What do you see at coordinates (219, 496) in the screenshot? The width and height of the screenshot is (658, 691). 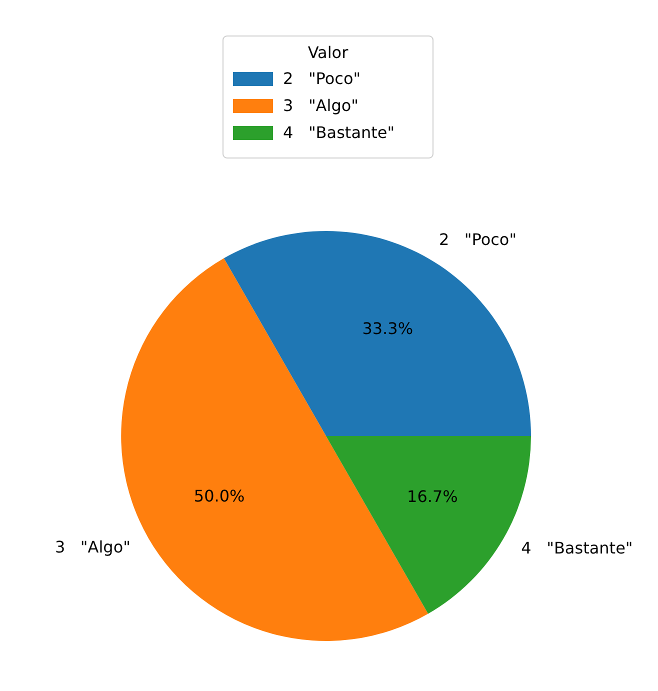 I see `data-label: 50.0%` at bounding box center [219, 496].